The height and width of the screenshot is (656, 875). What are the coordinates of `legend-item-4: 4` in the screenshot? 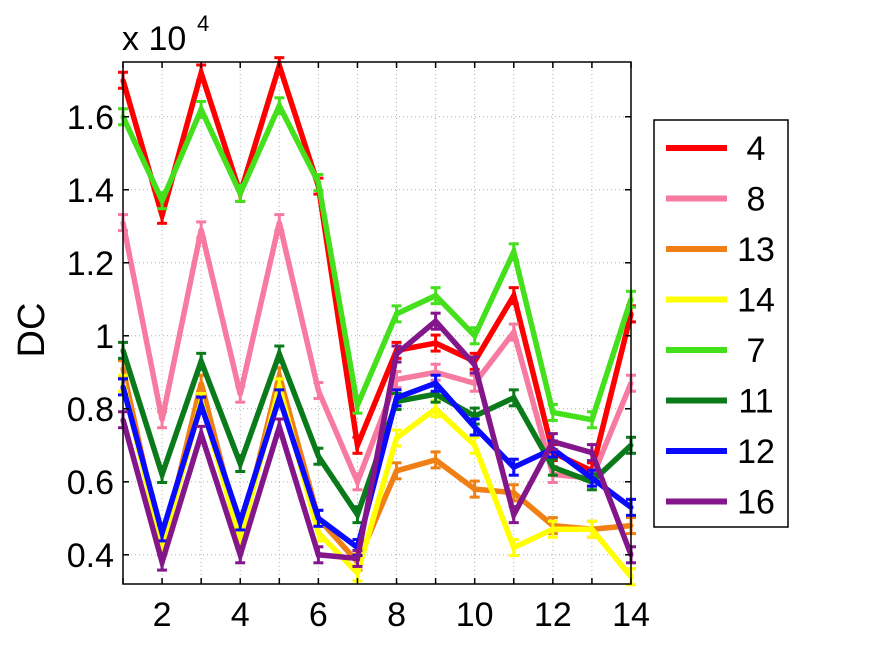 It's located at (715, 149).